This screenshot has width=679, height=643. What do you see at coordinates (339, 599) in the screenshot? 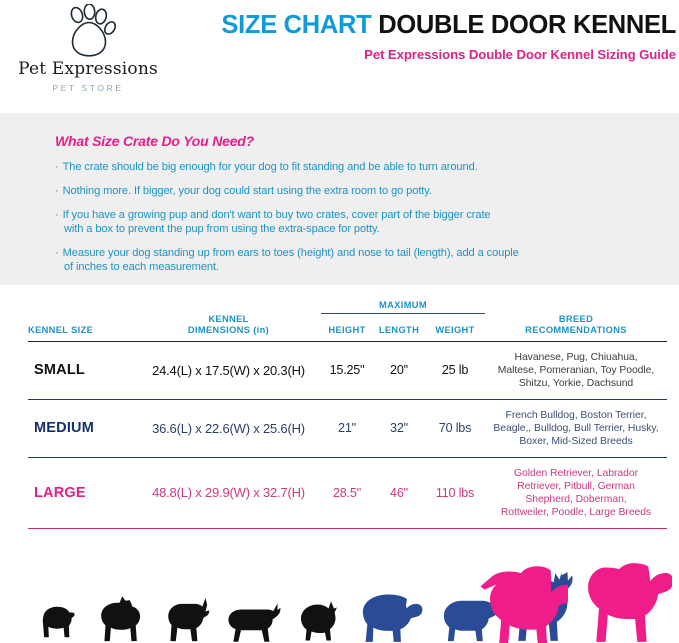
I see `dog-silhouette-strip` at bounding box center [339, 599].